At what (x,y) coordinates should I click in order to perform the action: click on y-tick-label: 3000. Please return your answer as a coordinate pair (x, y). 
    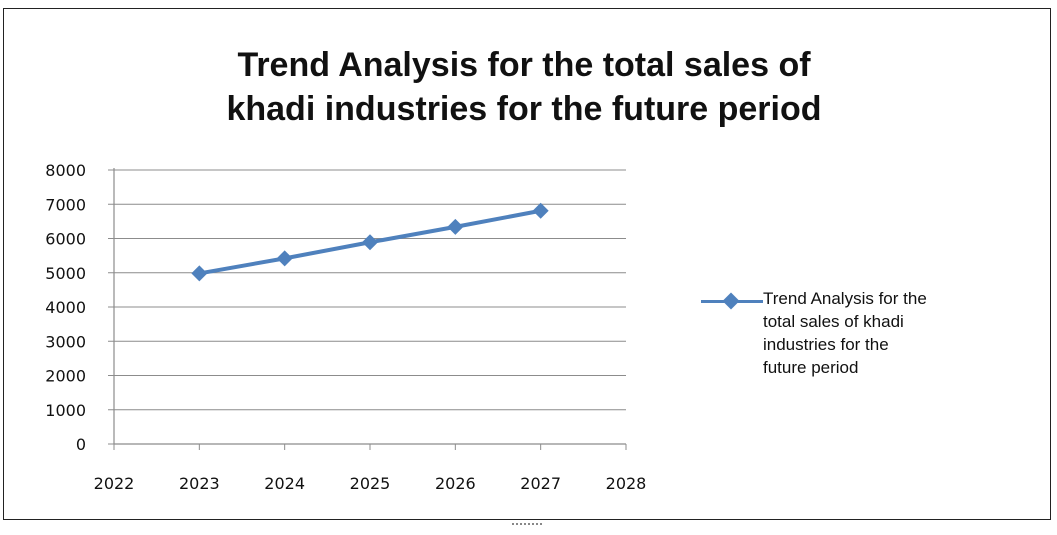
    Looking at the image, I should click on (65, 341).